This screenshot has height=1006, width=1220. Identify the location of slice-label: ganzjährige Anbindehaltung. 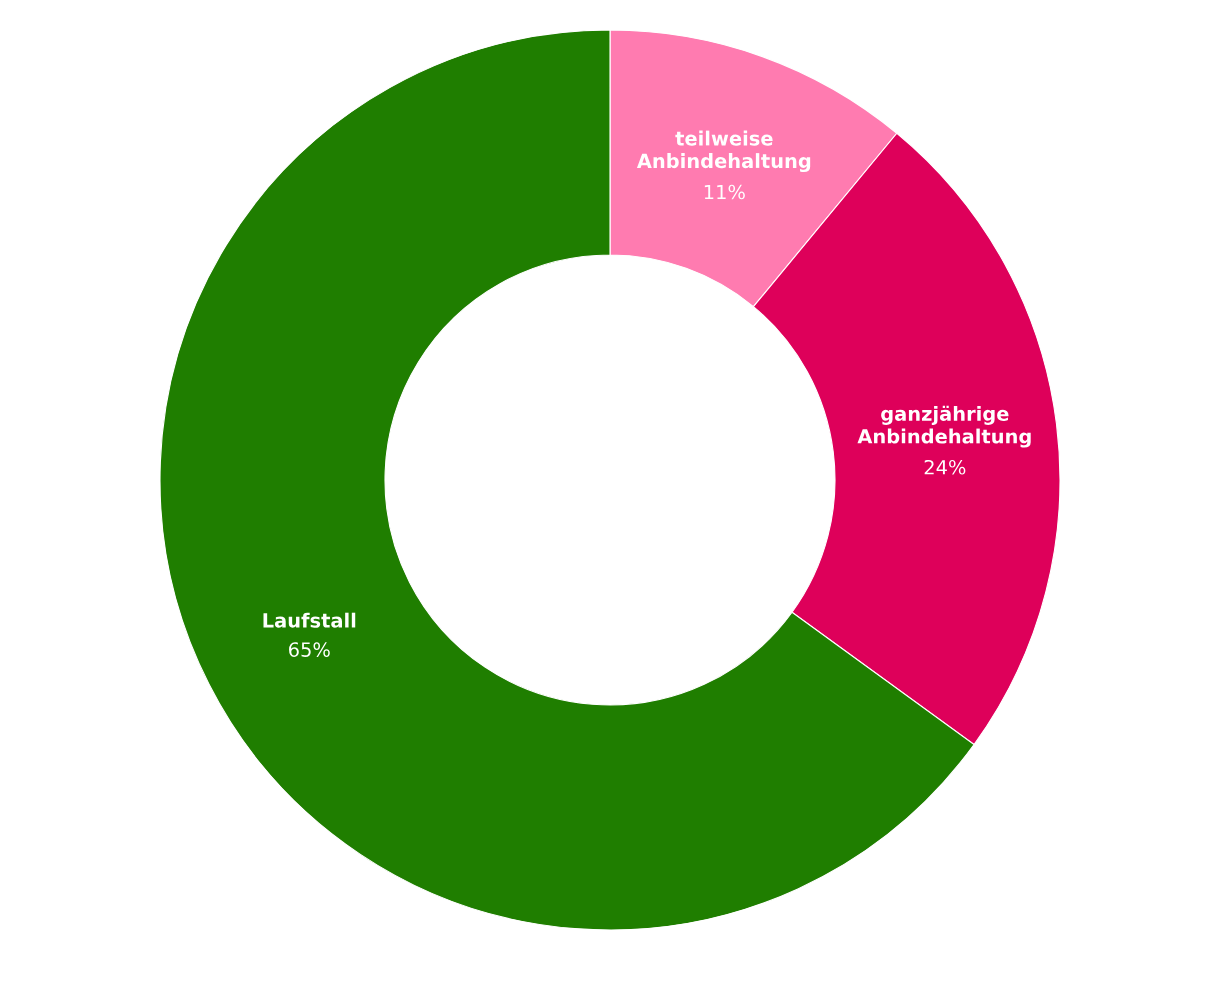
(944, 426).